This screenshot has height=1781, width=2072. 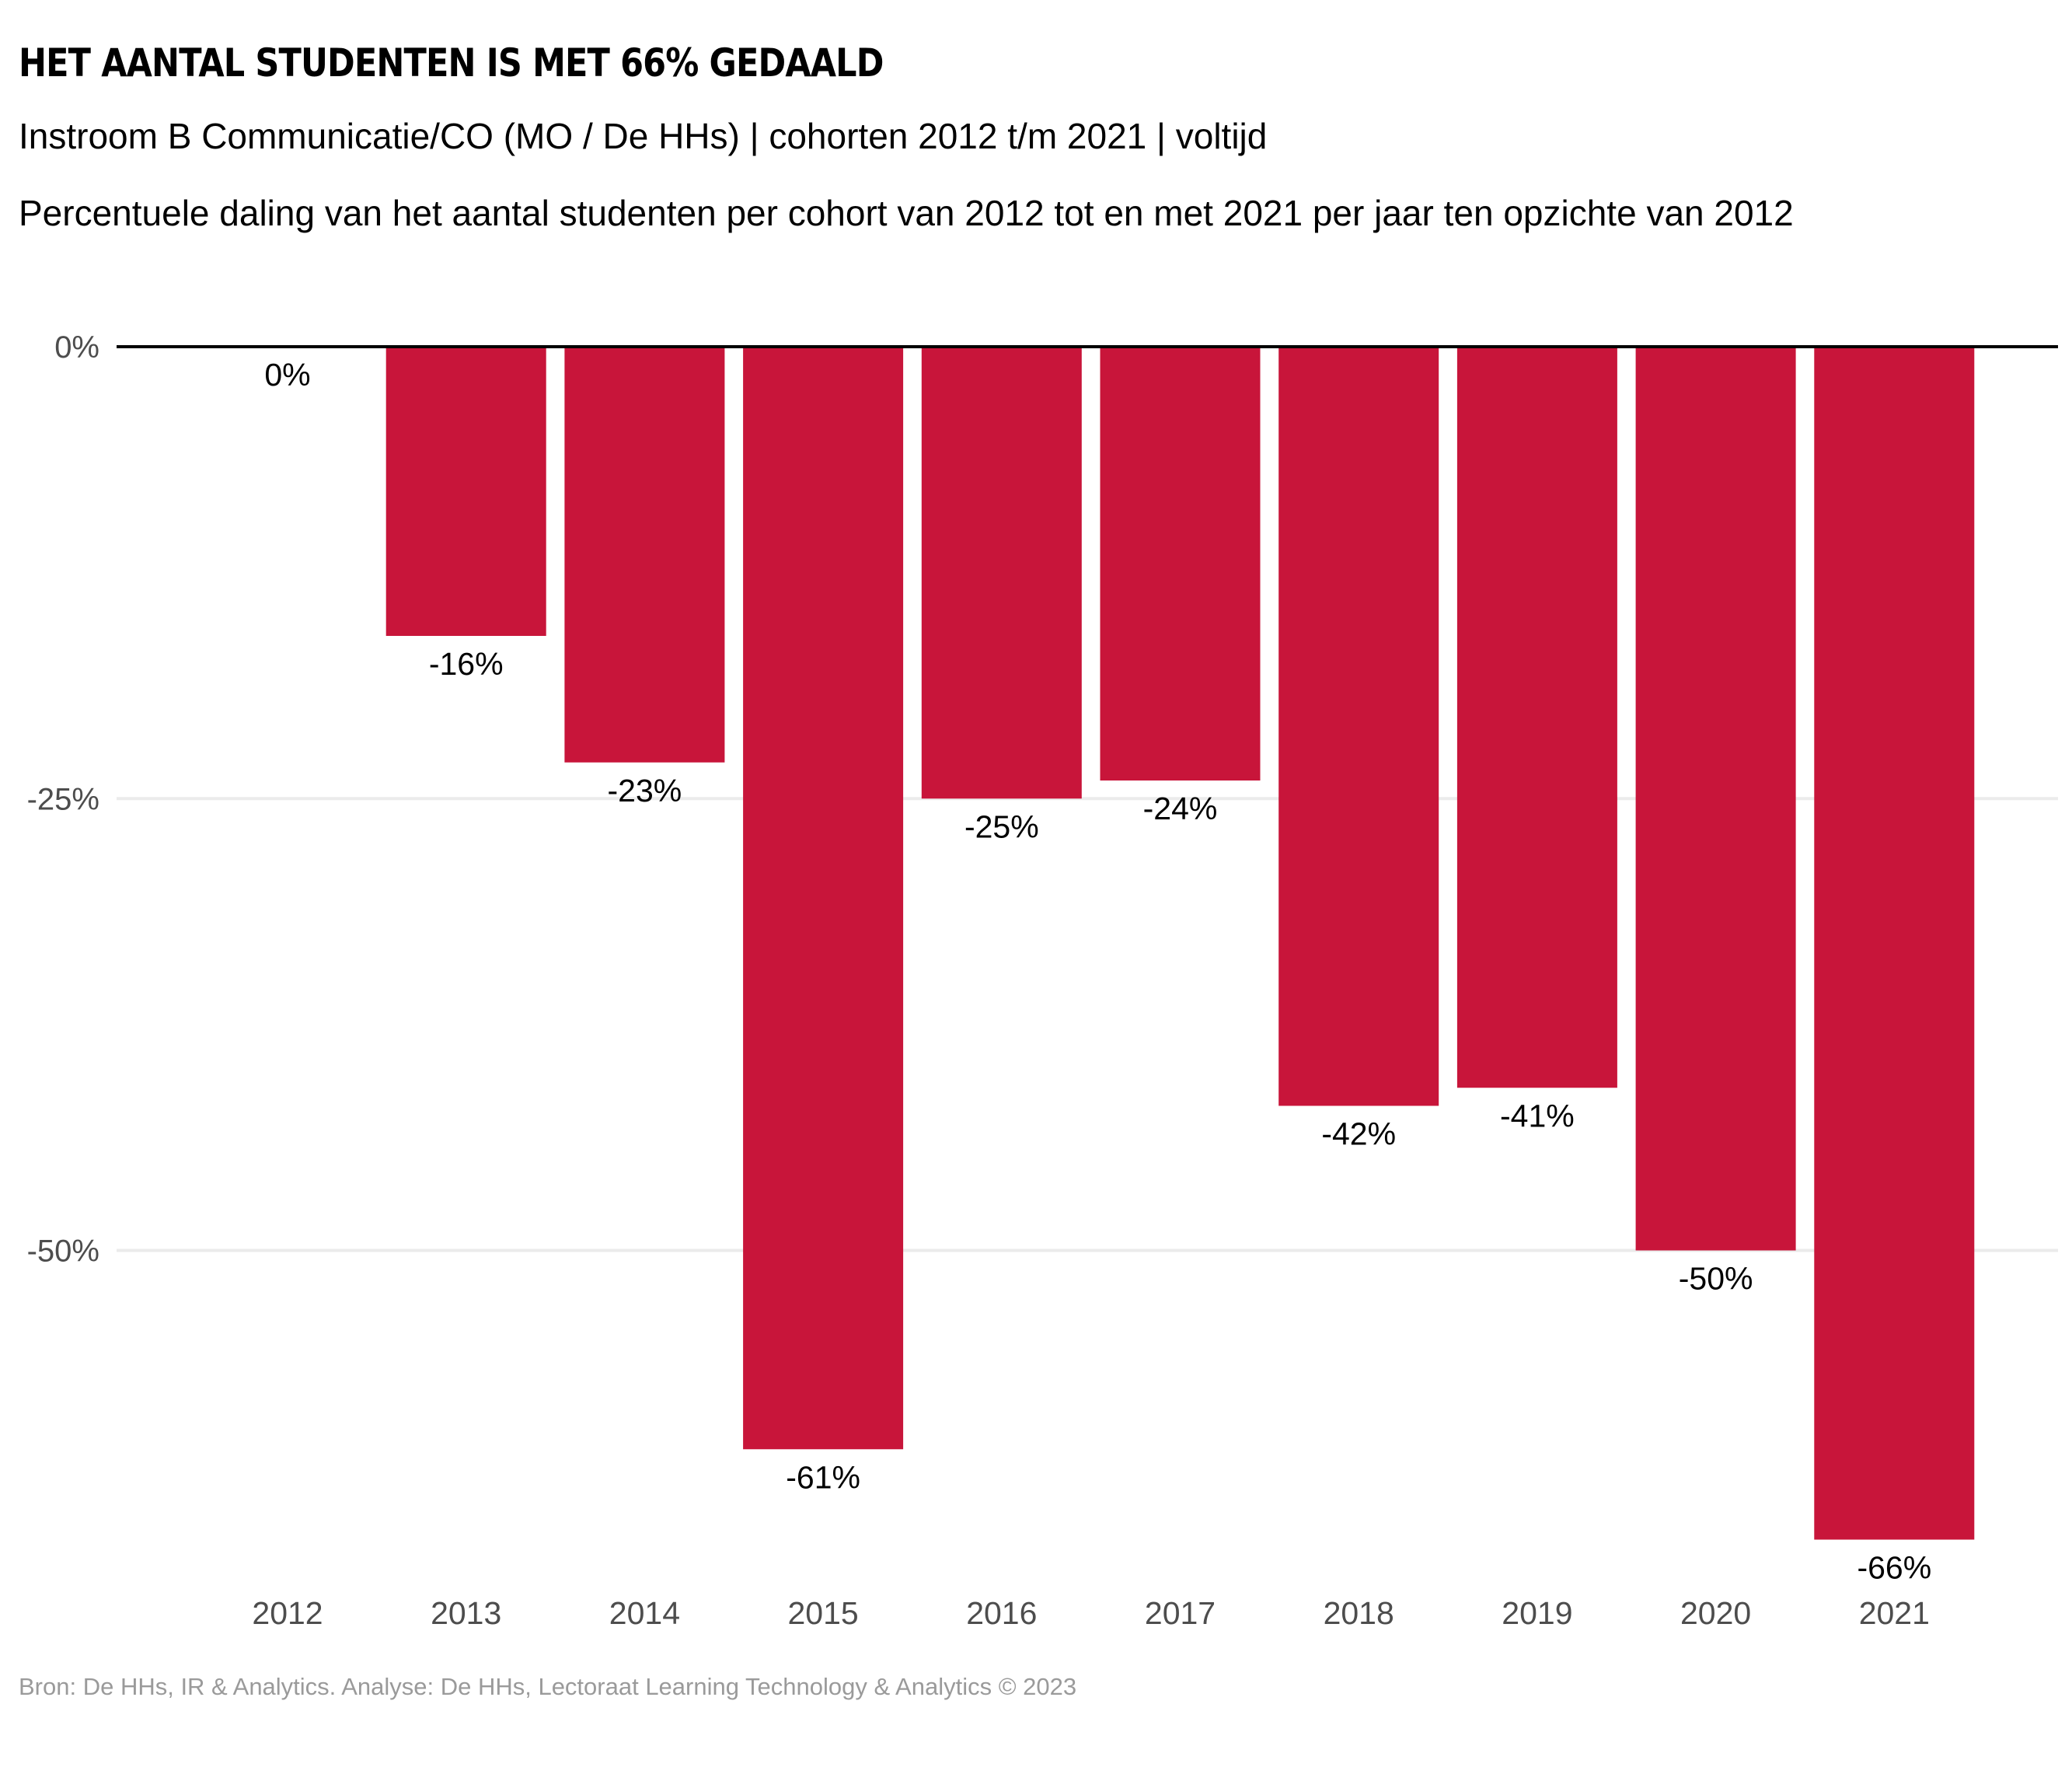 What do you see at coordinates (1894, 1613) in the screenshot?
I see `x-tick-2021: 2021` at bounding box center [1894, 1613].